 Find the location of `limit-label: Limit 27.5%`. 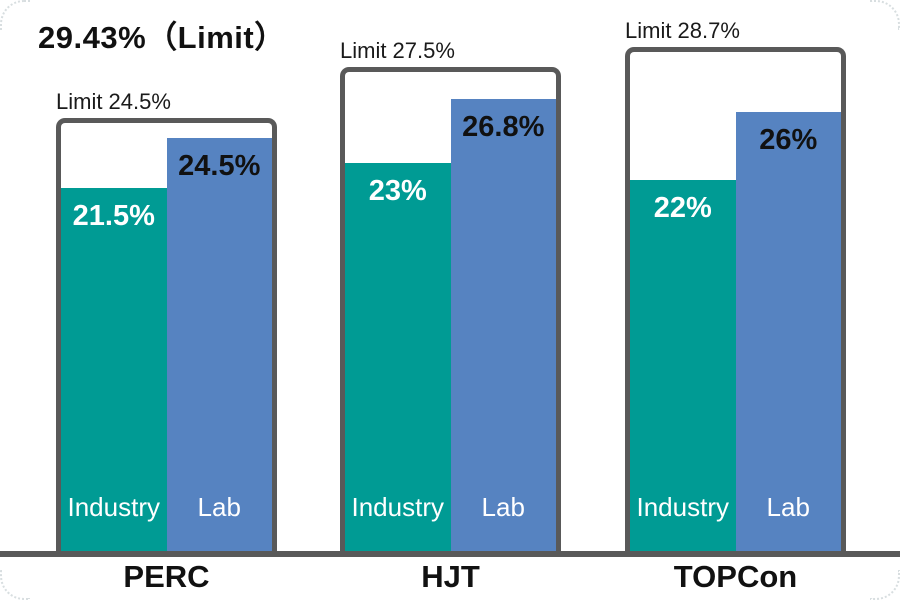

limit-label: Limit 27.5% is located at coordinates (397, 50).